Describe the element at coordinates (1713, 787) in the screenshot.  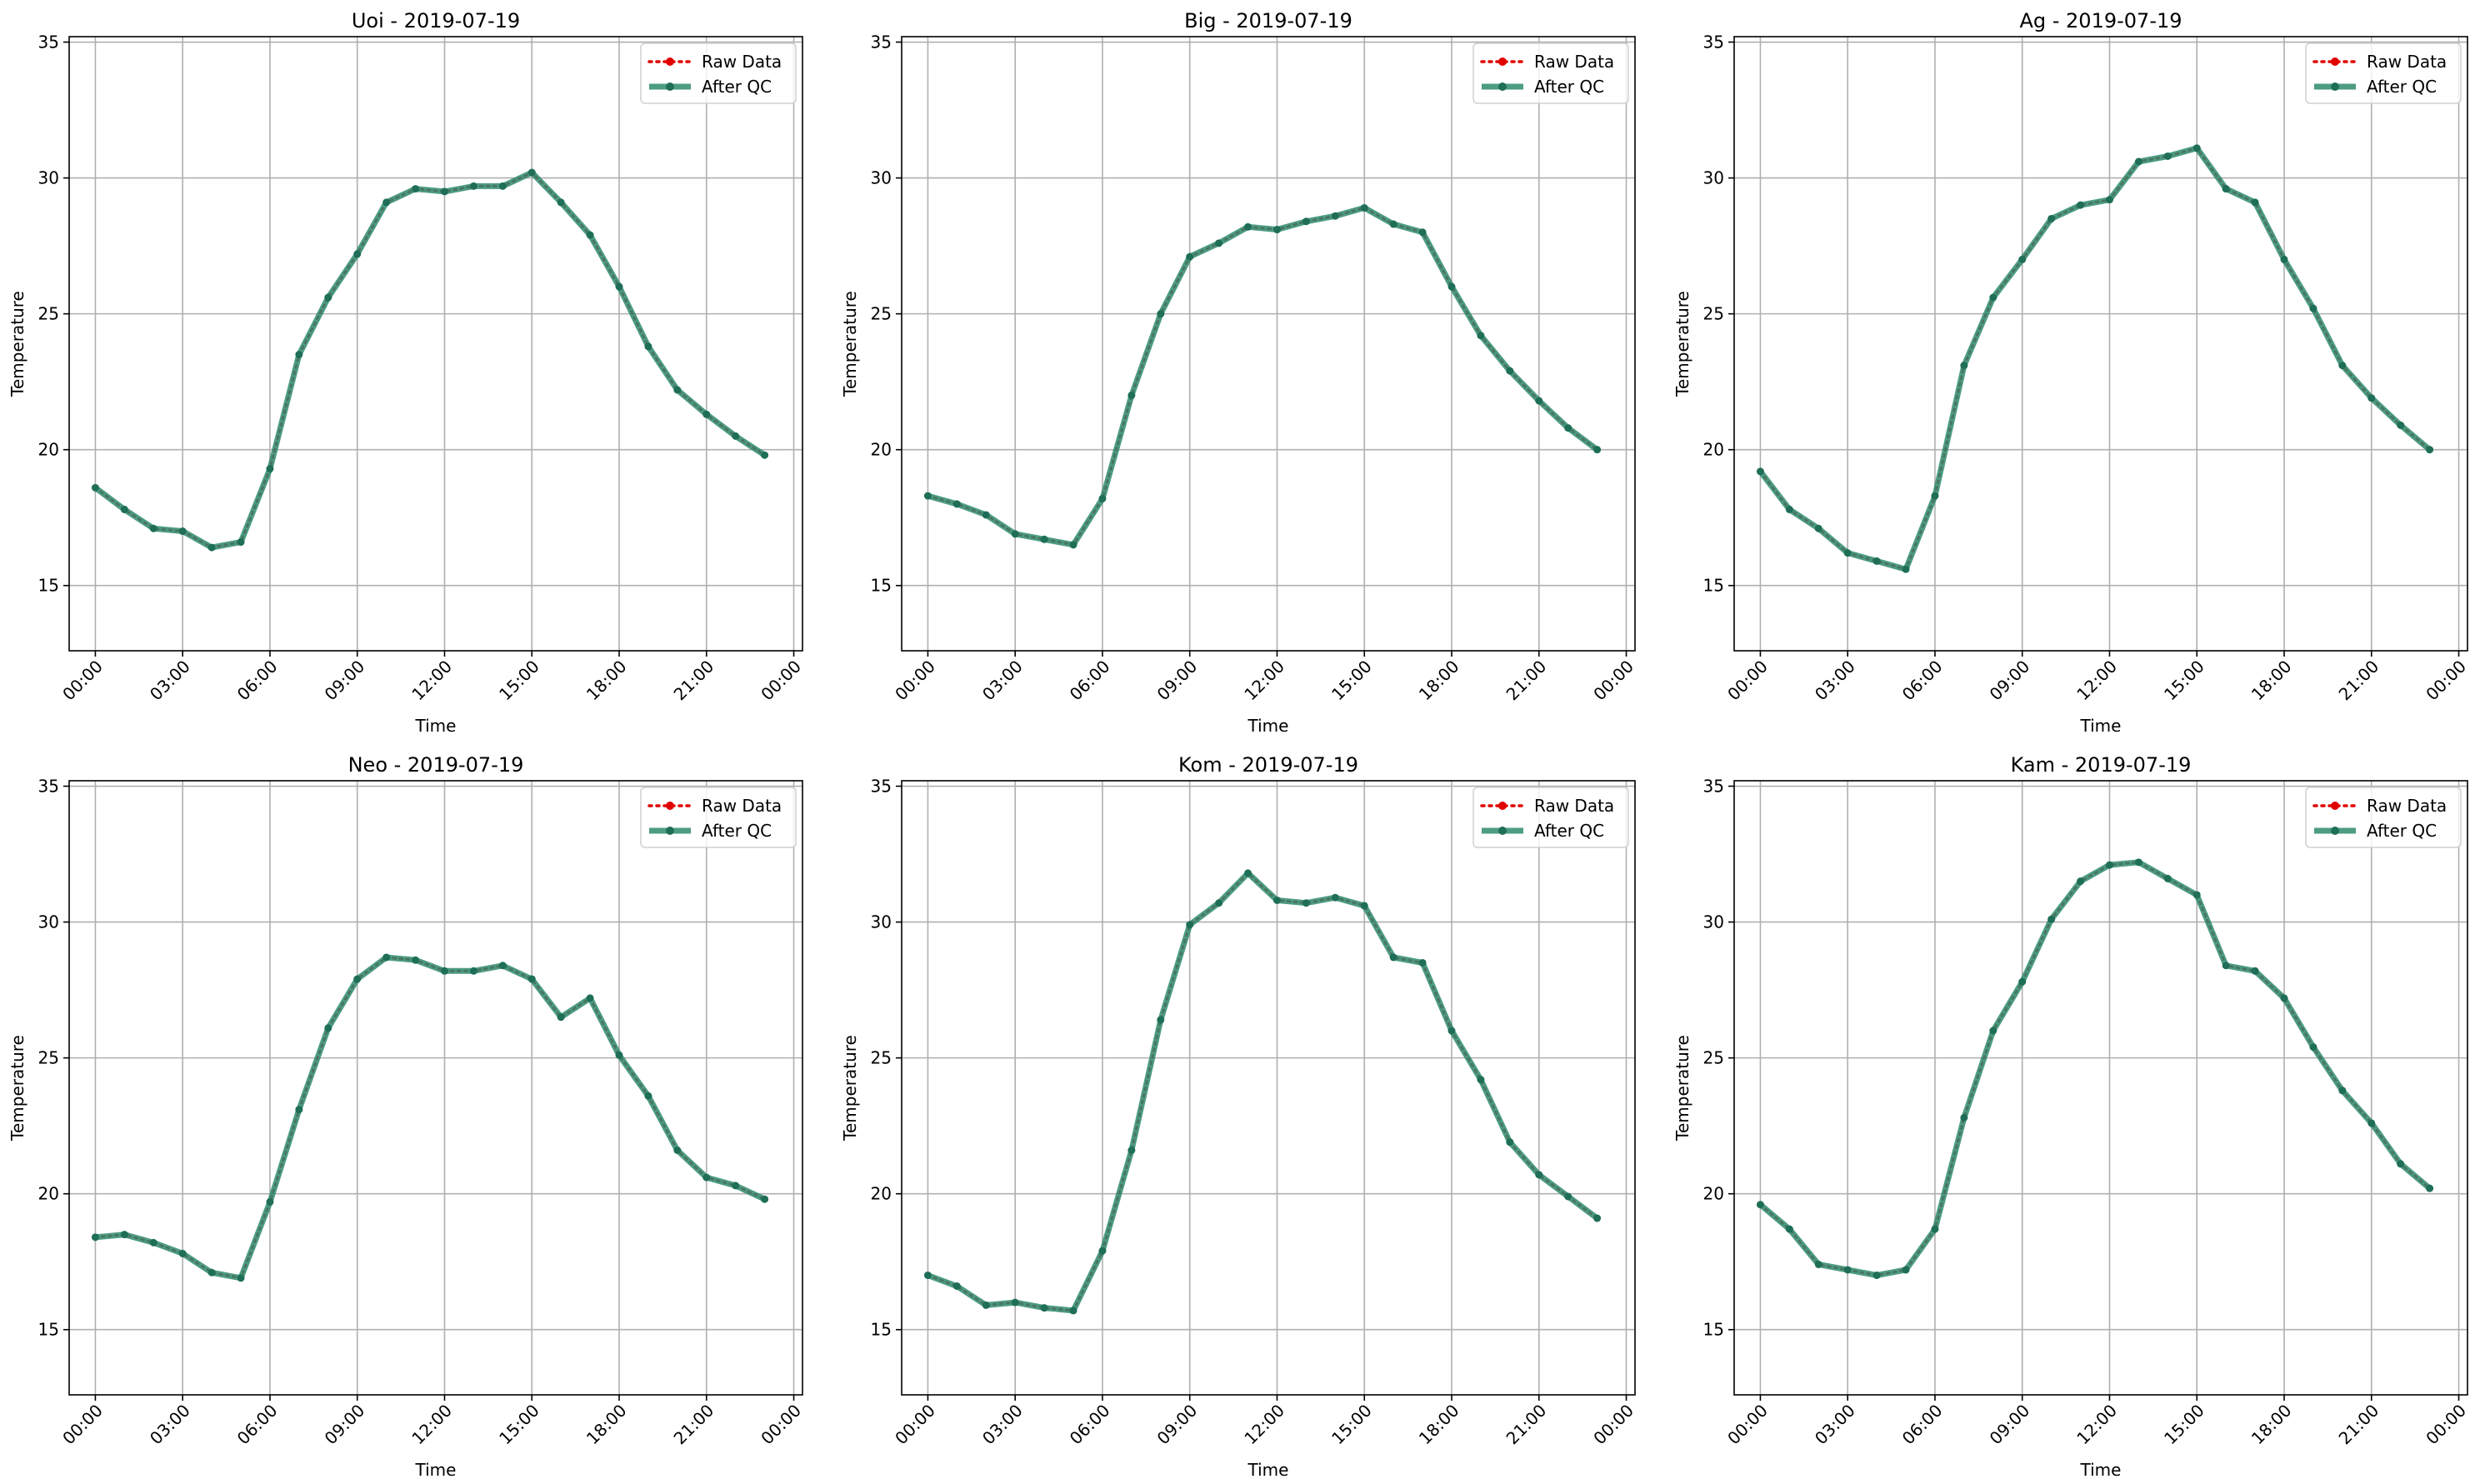
I see `y-tick-label: 35` at that location.